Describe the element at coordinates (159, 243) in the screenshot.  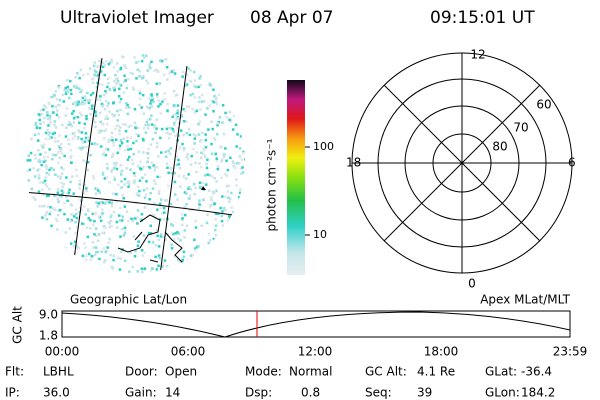
I see `coastline` at that location.